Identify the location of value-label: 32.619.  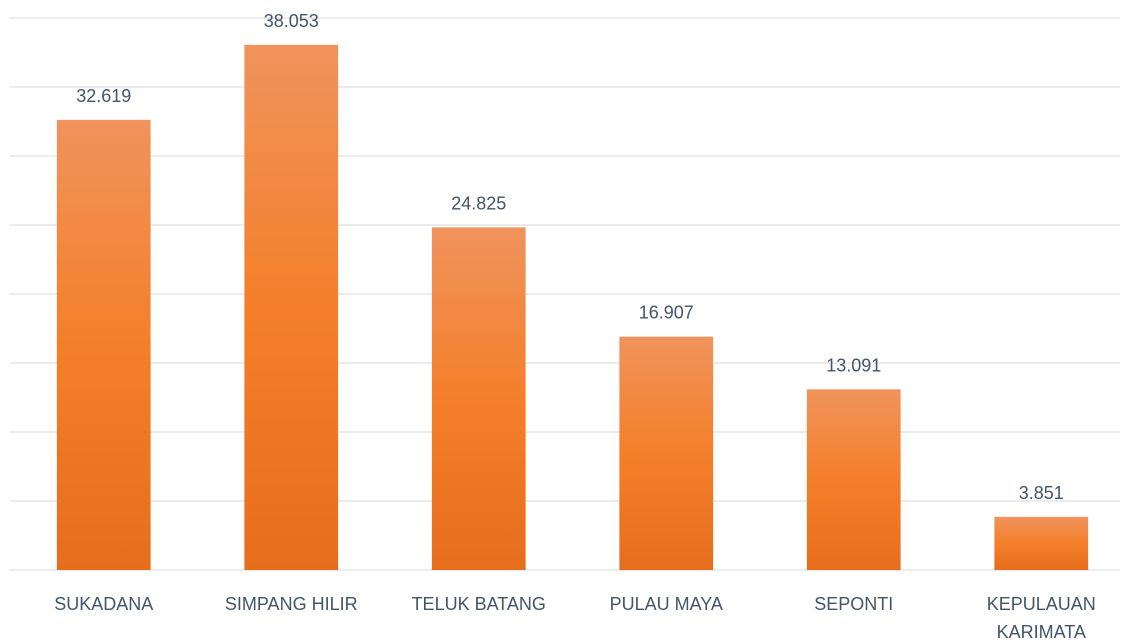
(103, 96).